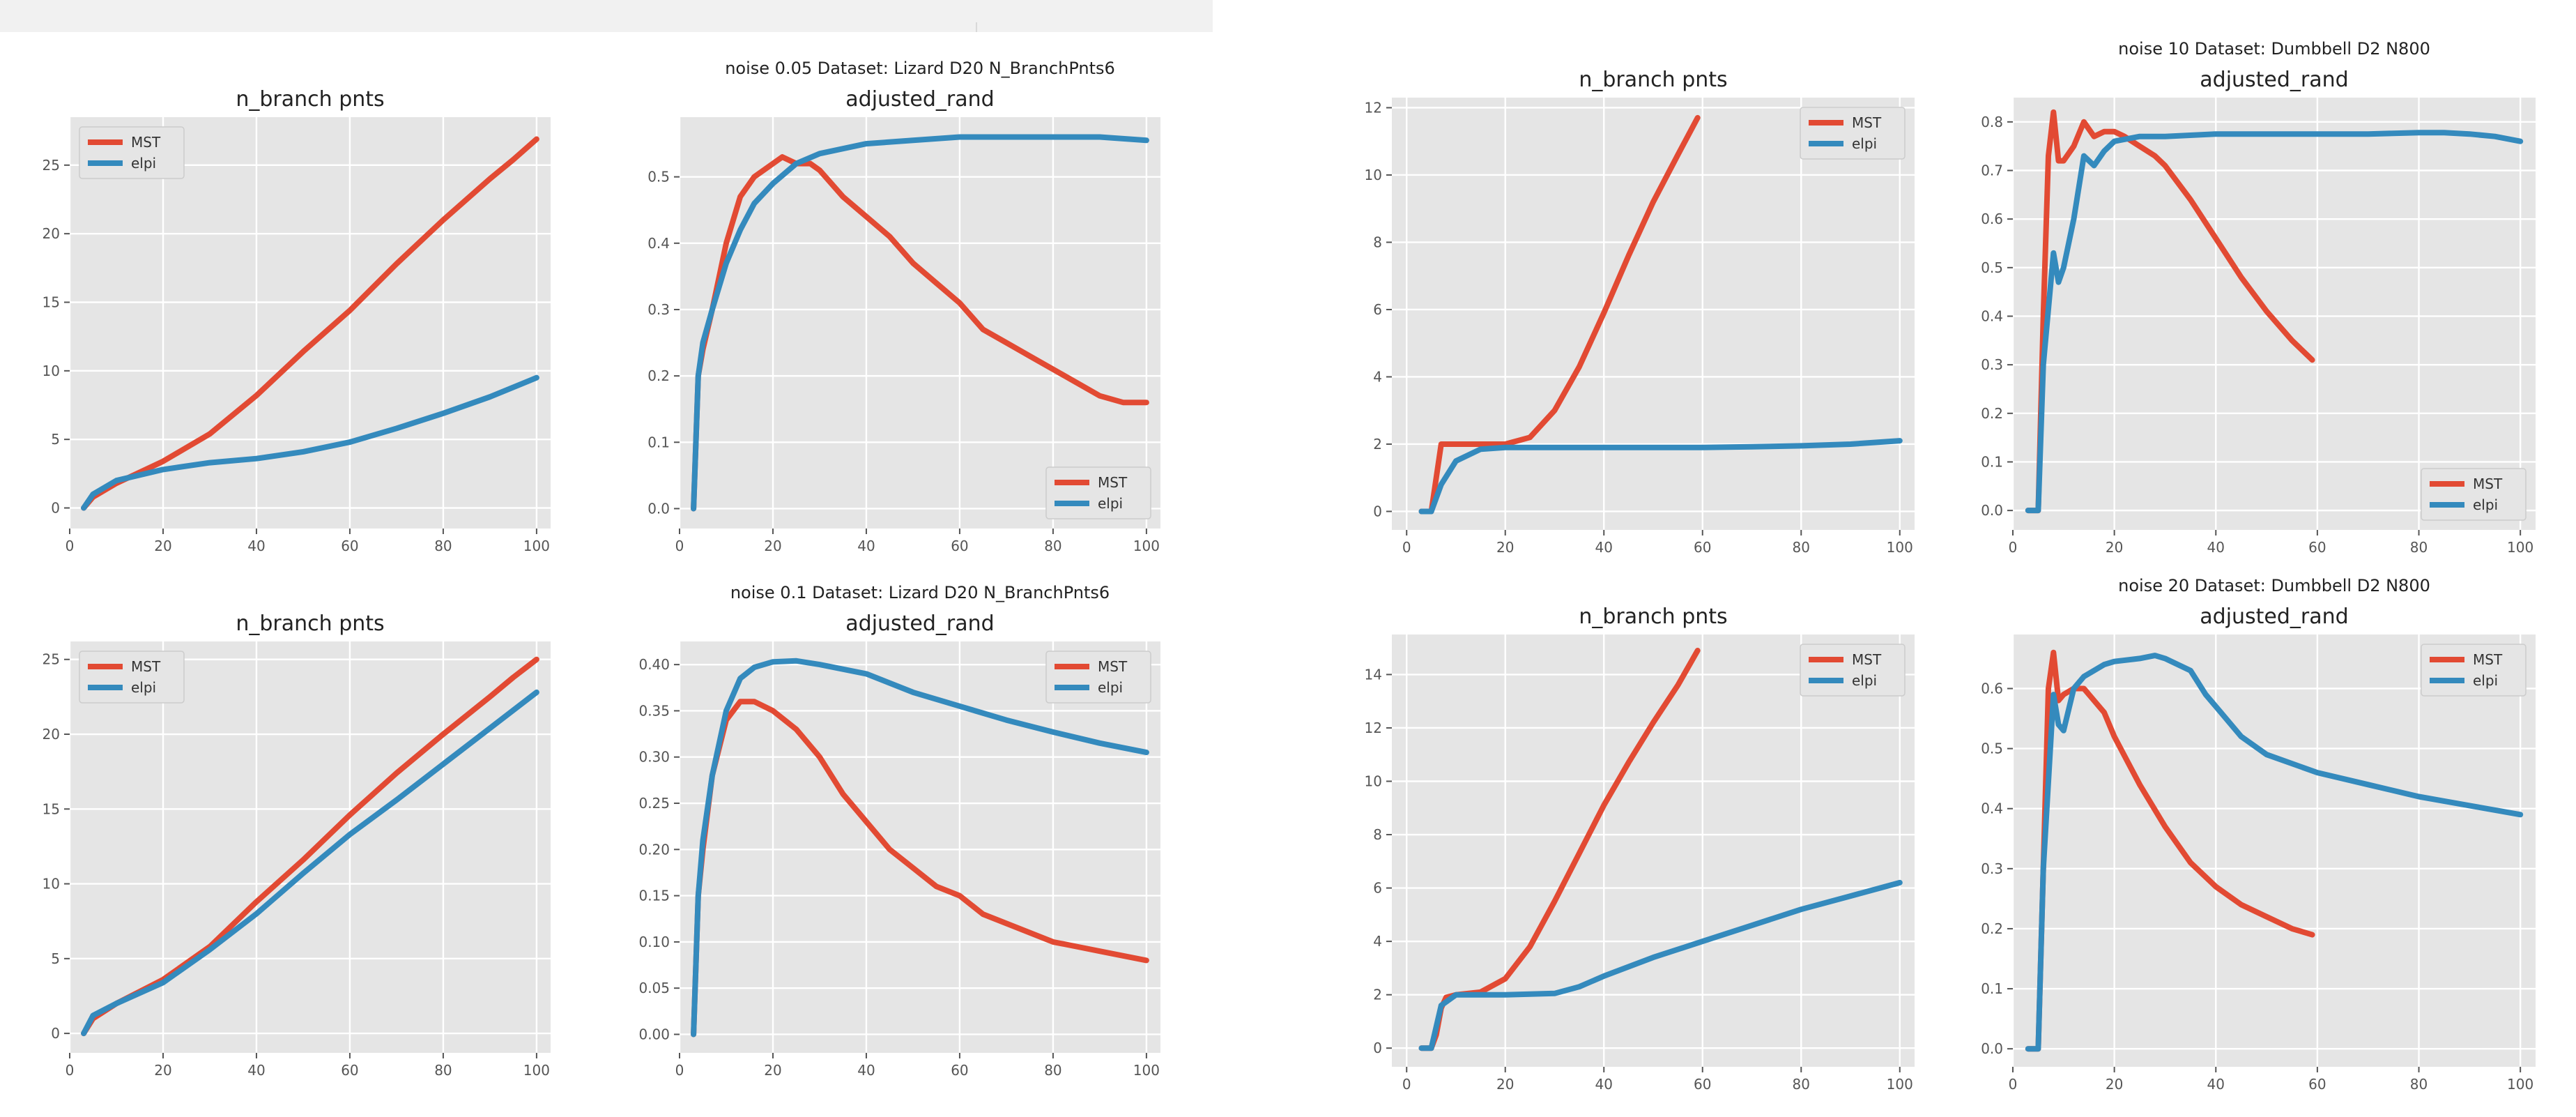 The height and width of the screenshot is (1117, 2576). I want to click on y-tick-label: 0.20, so click(654, 849).